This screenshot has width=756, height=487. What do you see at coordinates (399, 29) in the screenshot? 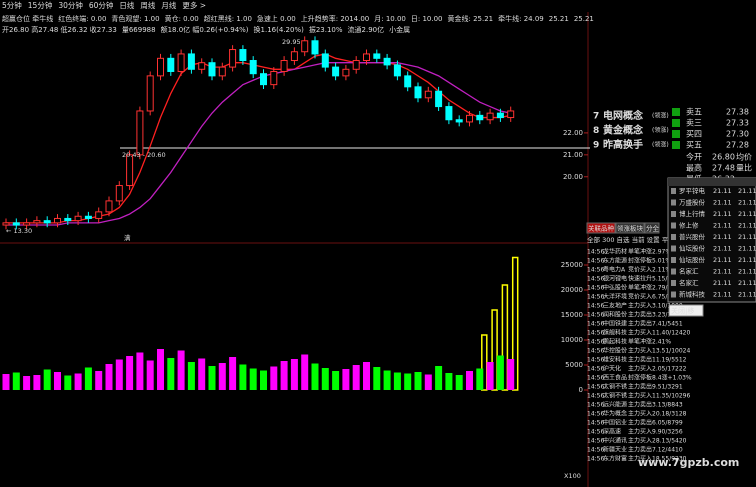
I see `indicator-readout: 小金属` at bounding box center [399, 29].